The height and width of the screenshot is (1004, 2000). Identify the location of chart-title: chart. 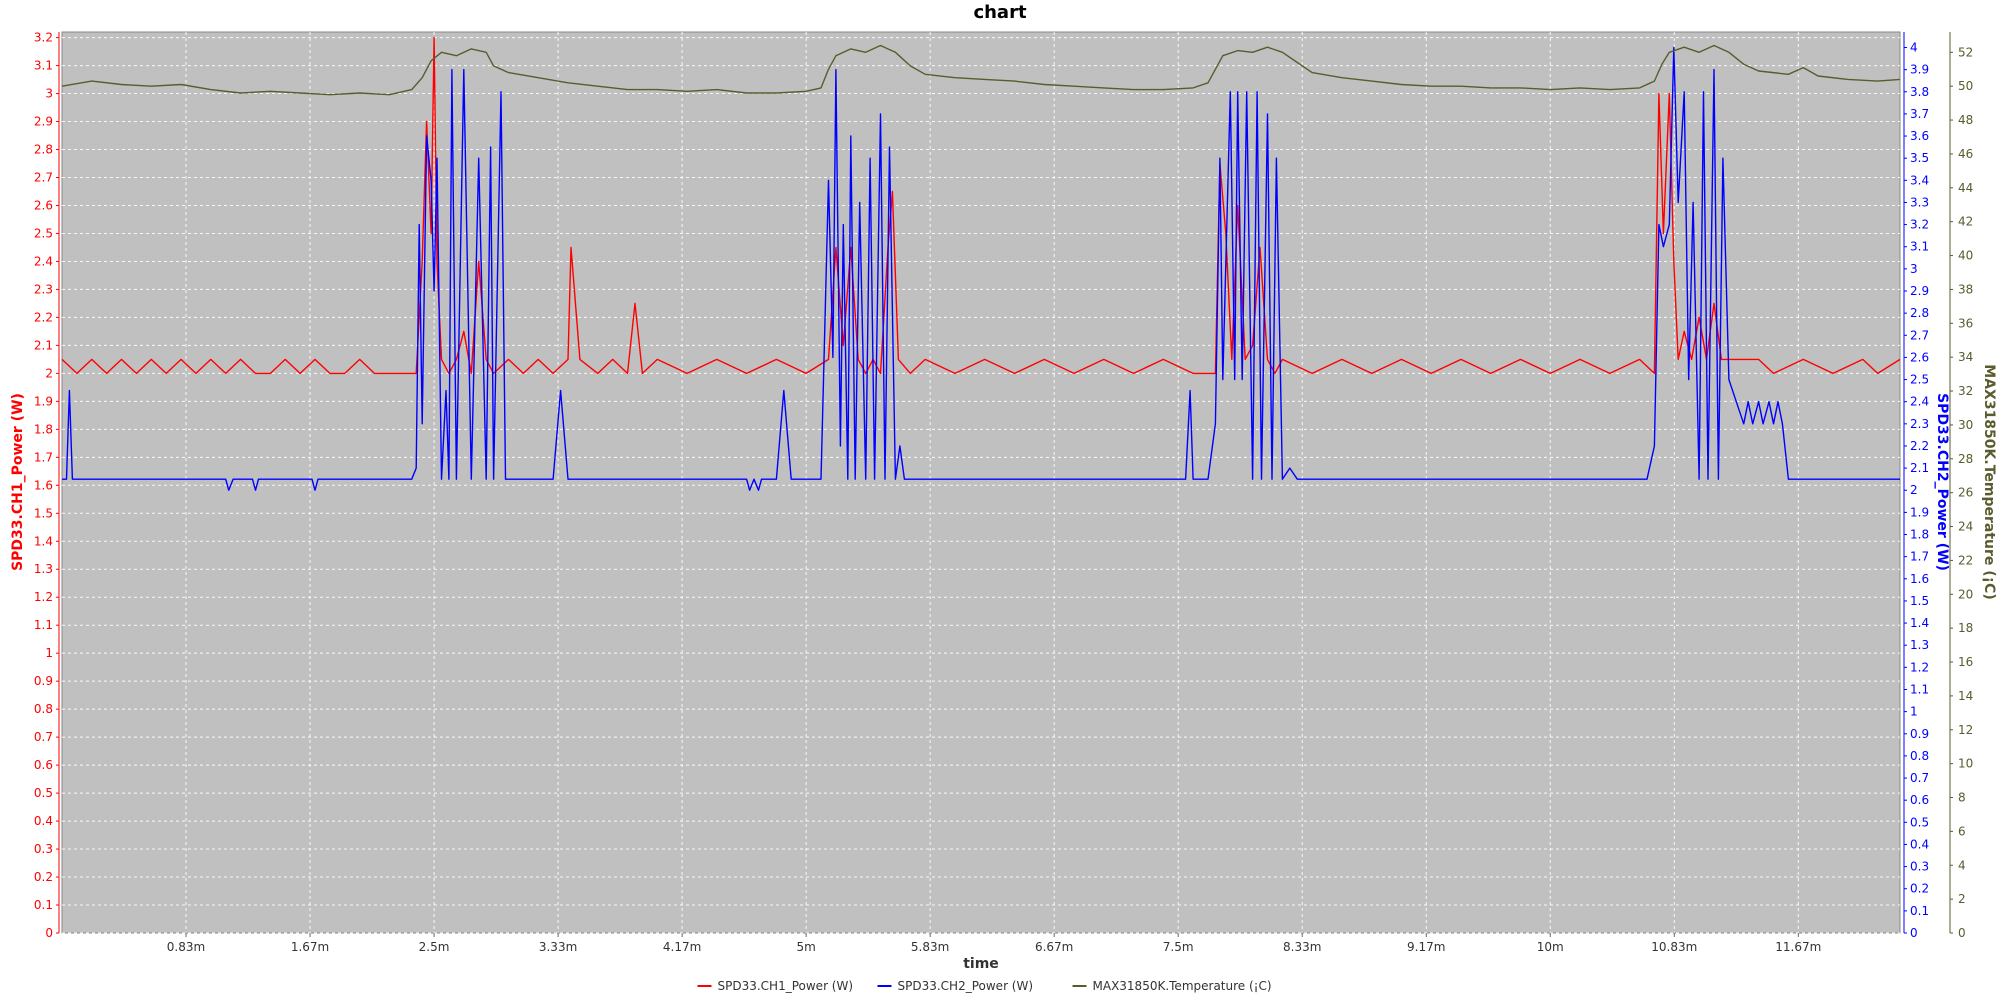
(1000, 12).